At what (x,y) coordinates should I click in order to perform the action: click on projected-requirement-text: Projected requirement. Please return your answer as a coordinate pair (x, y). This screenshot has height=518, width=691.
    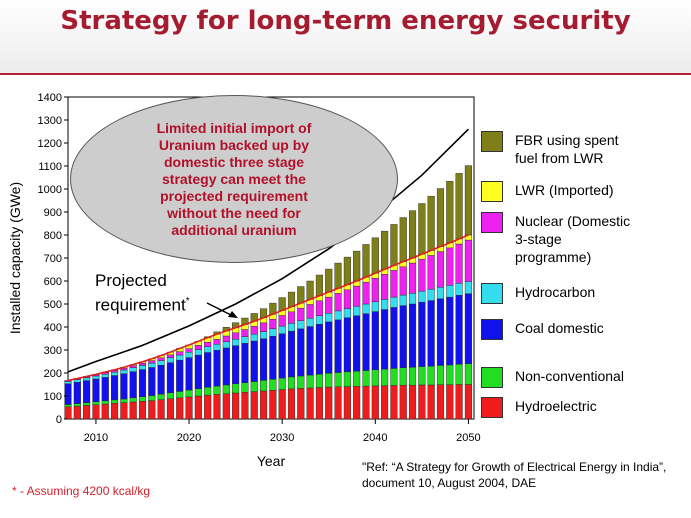
    Looking at the image, I should click on (140, 293).